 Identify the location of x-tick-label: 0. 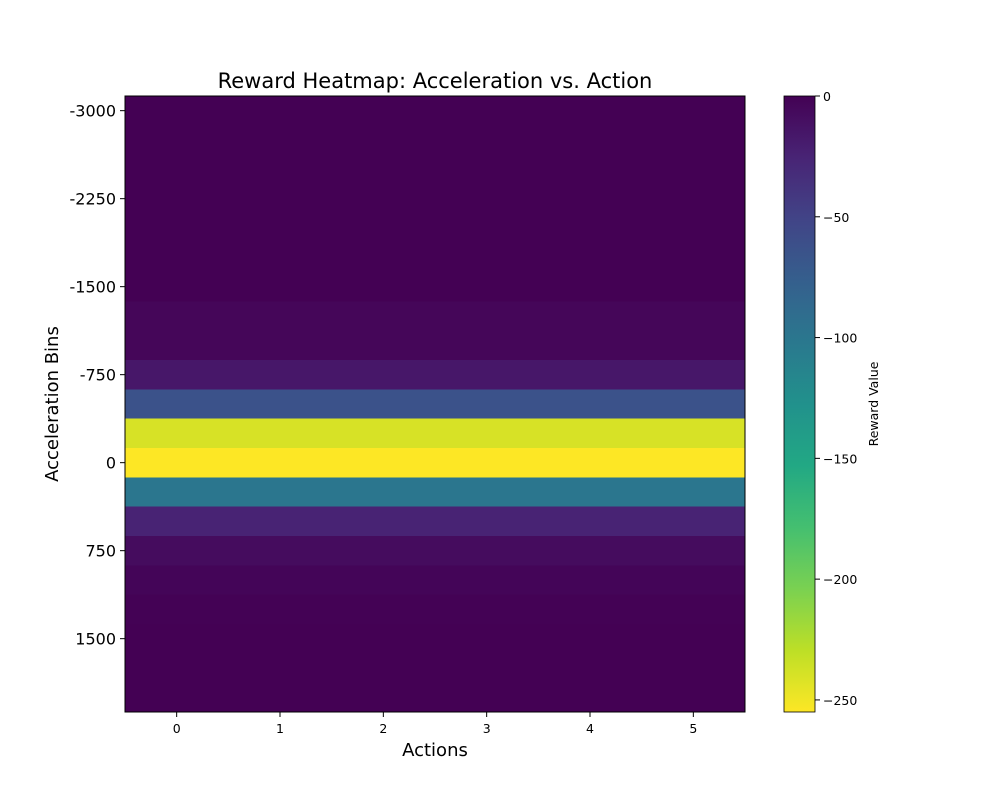
(177, 728).